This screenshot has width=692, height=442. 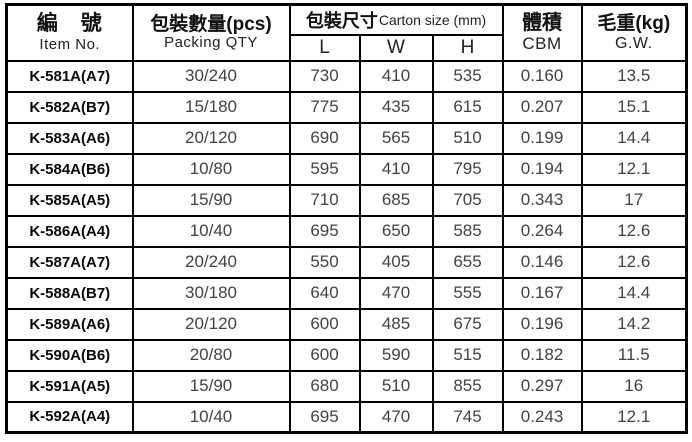 I want to click on item-no-cell: K-589A(A6), so click(x=69, y=324).